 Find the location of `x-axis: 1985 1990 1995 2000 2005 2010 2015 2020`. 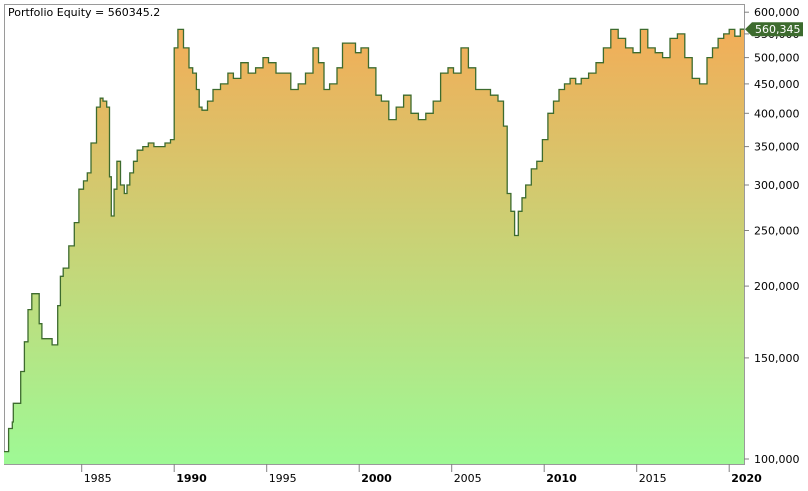

x-axis: 1985 1990 1995 2000 2005 2010 2015 2020 is located at coordinates (421, 474).